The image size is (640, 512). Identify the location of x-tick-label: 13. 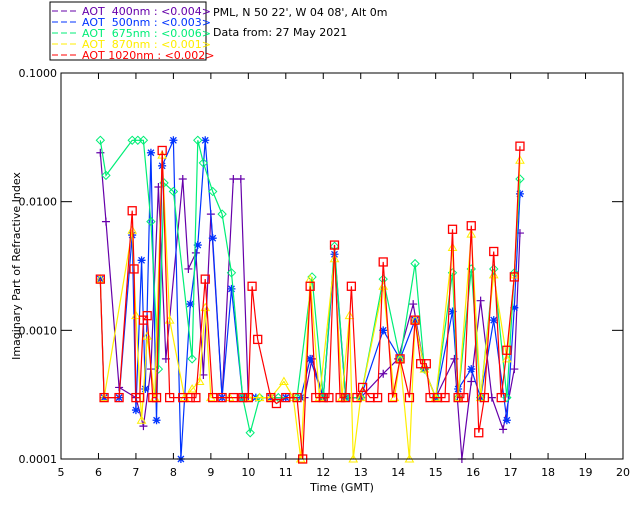
(361, 472).